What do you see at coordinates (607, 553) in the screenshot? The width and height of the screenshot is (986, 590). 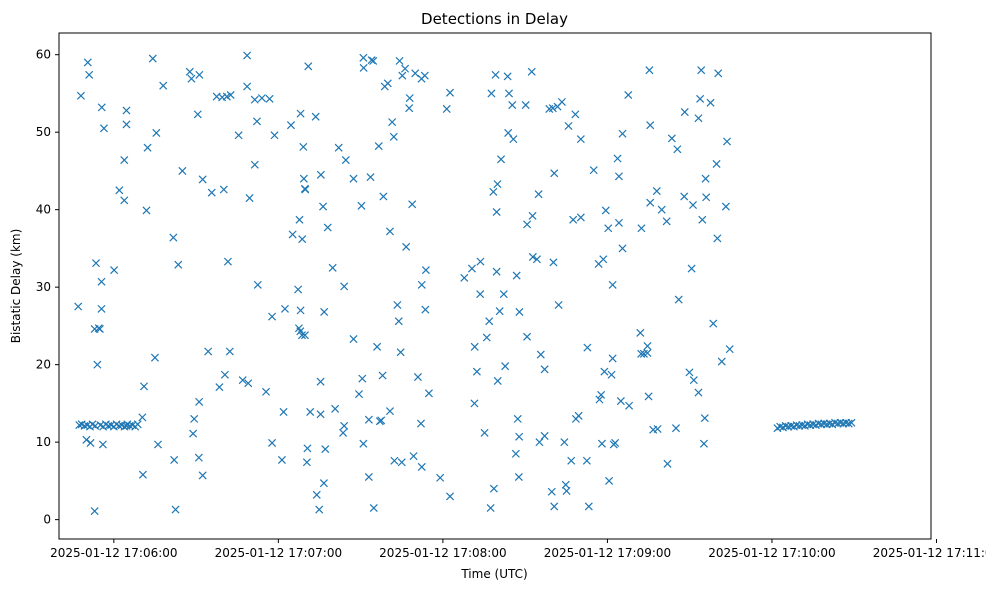 I see `x-tick-label: 2025-01-12 17:09:00` at bounding box center [607, 553].